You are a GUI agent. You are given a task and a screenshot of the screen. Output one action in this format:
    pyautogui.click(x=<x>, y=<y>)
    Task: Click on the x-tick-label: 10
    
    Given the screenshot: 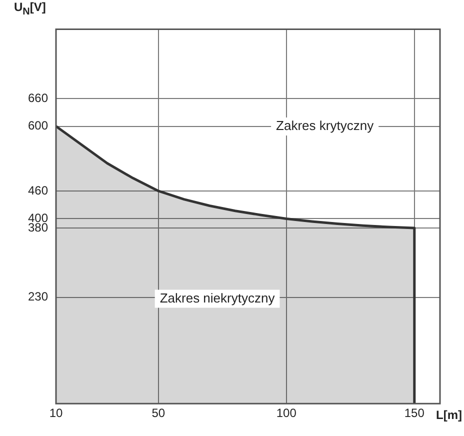 What is the action you would take?
    pyautogui.click(x=56, y=413)
    